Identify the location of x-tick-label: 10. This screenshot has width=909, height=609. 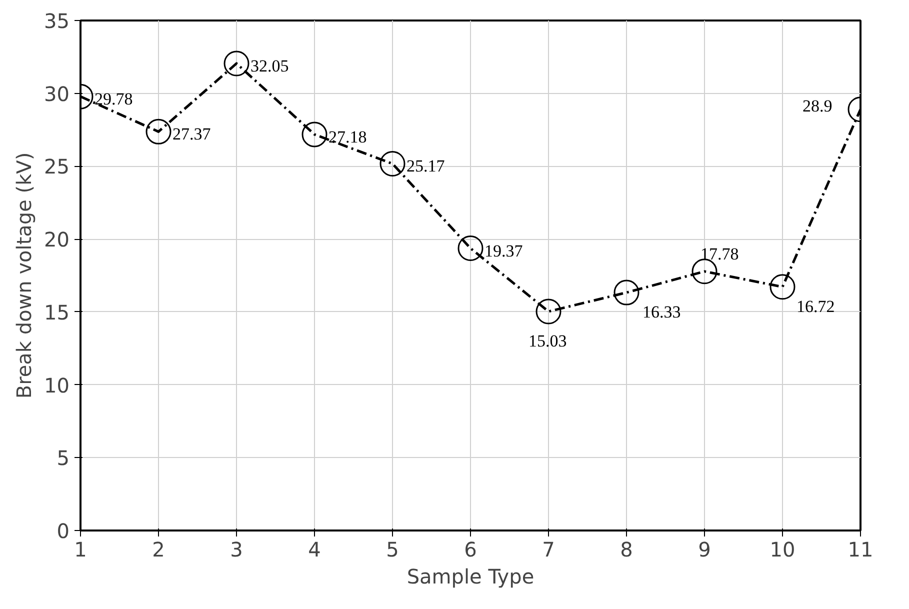
(783, 550).